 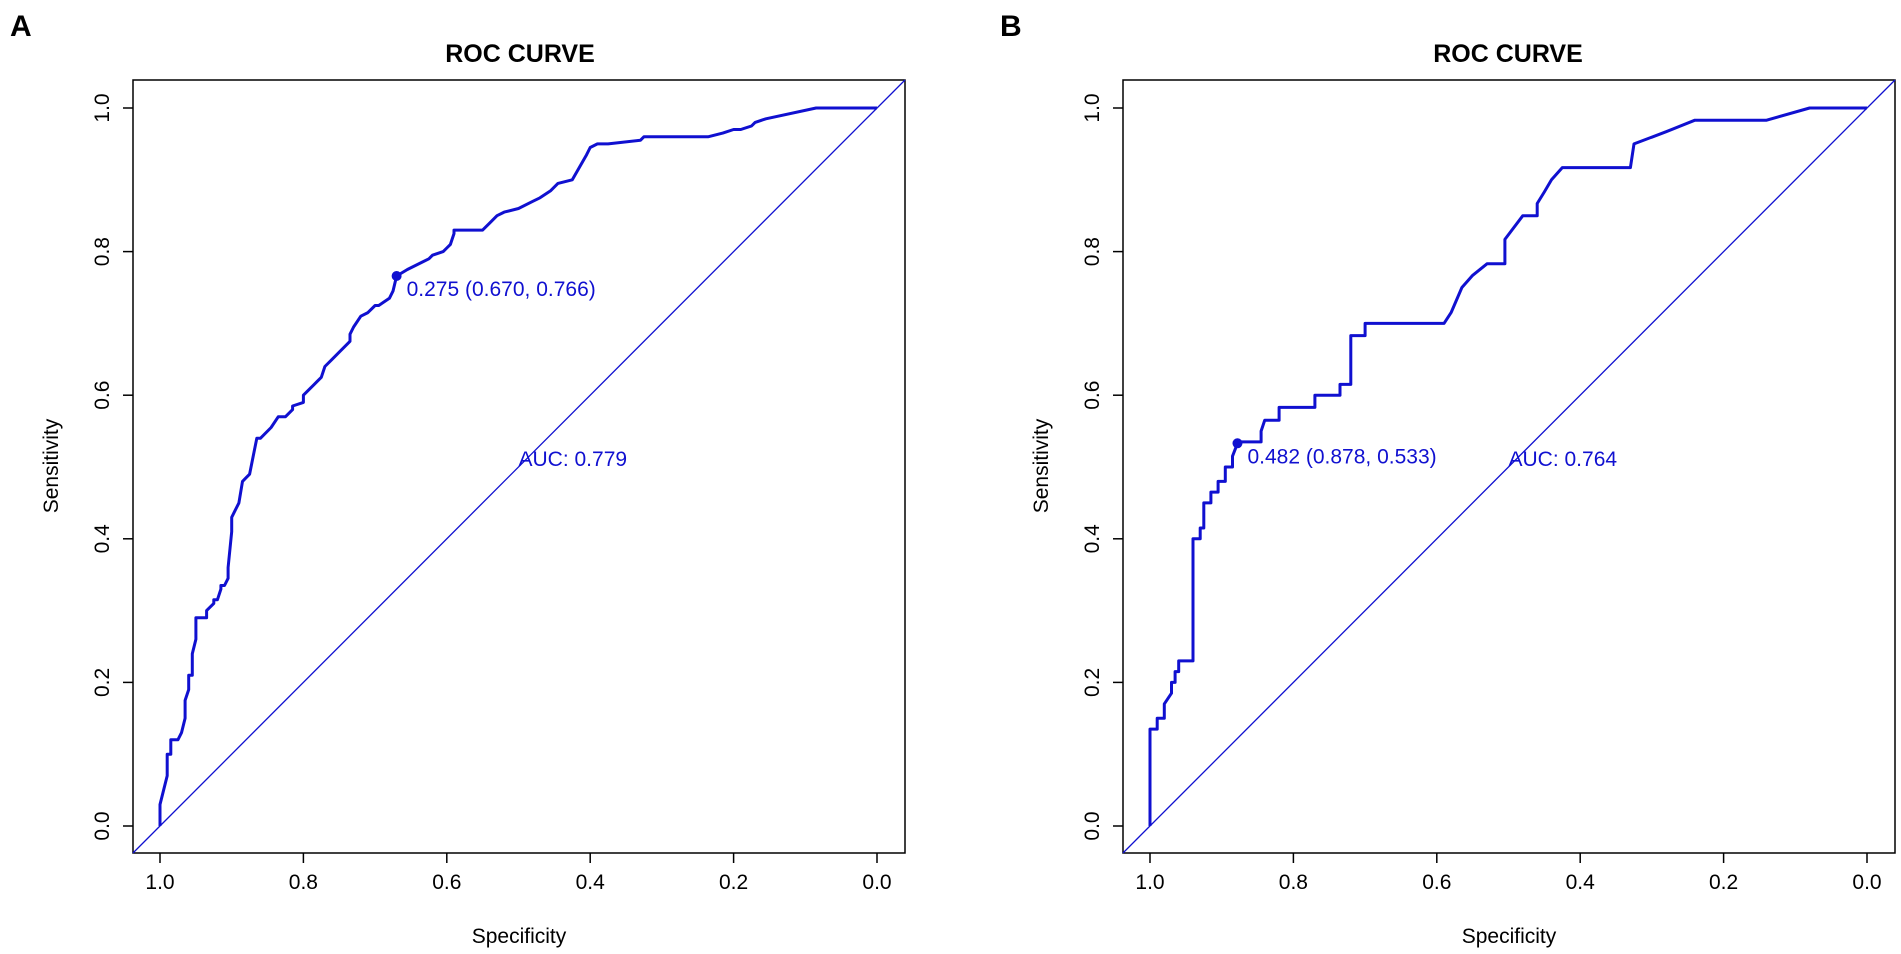 I want to click on y-axis-title-a: Sensitivity, so click(x=51, y=465).